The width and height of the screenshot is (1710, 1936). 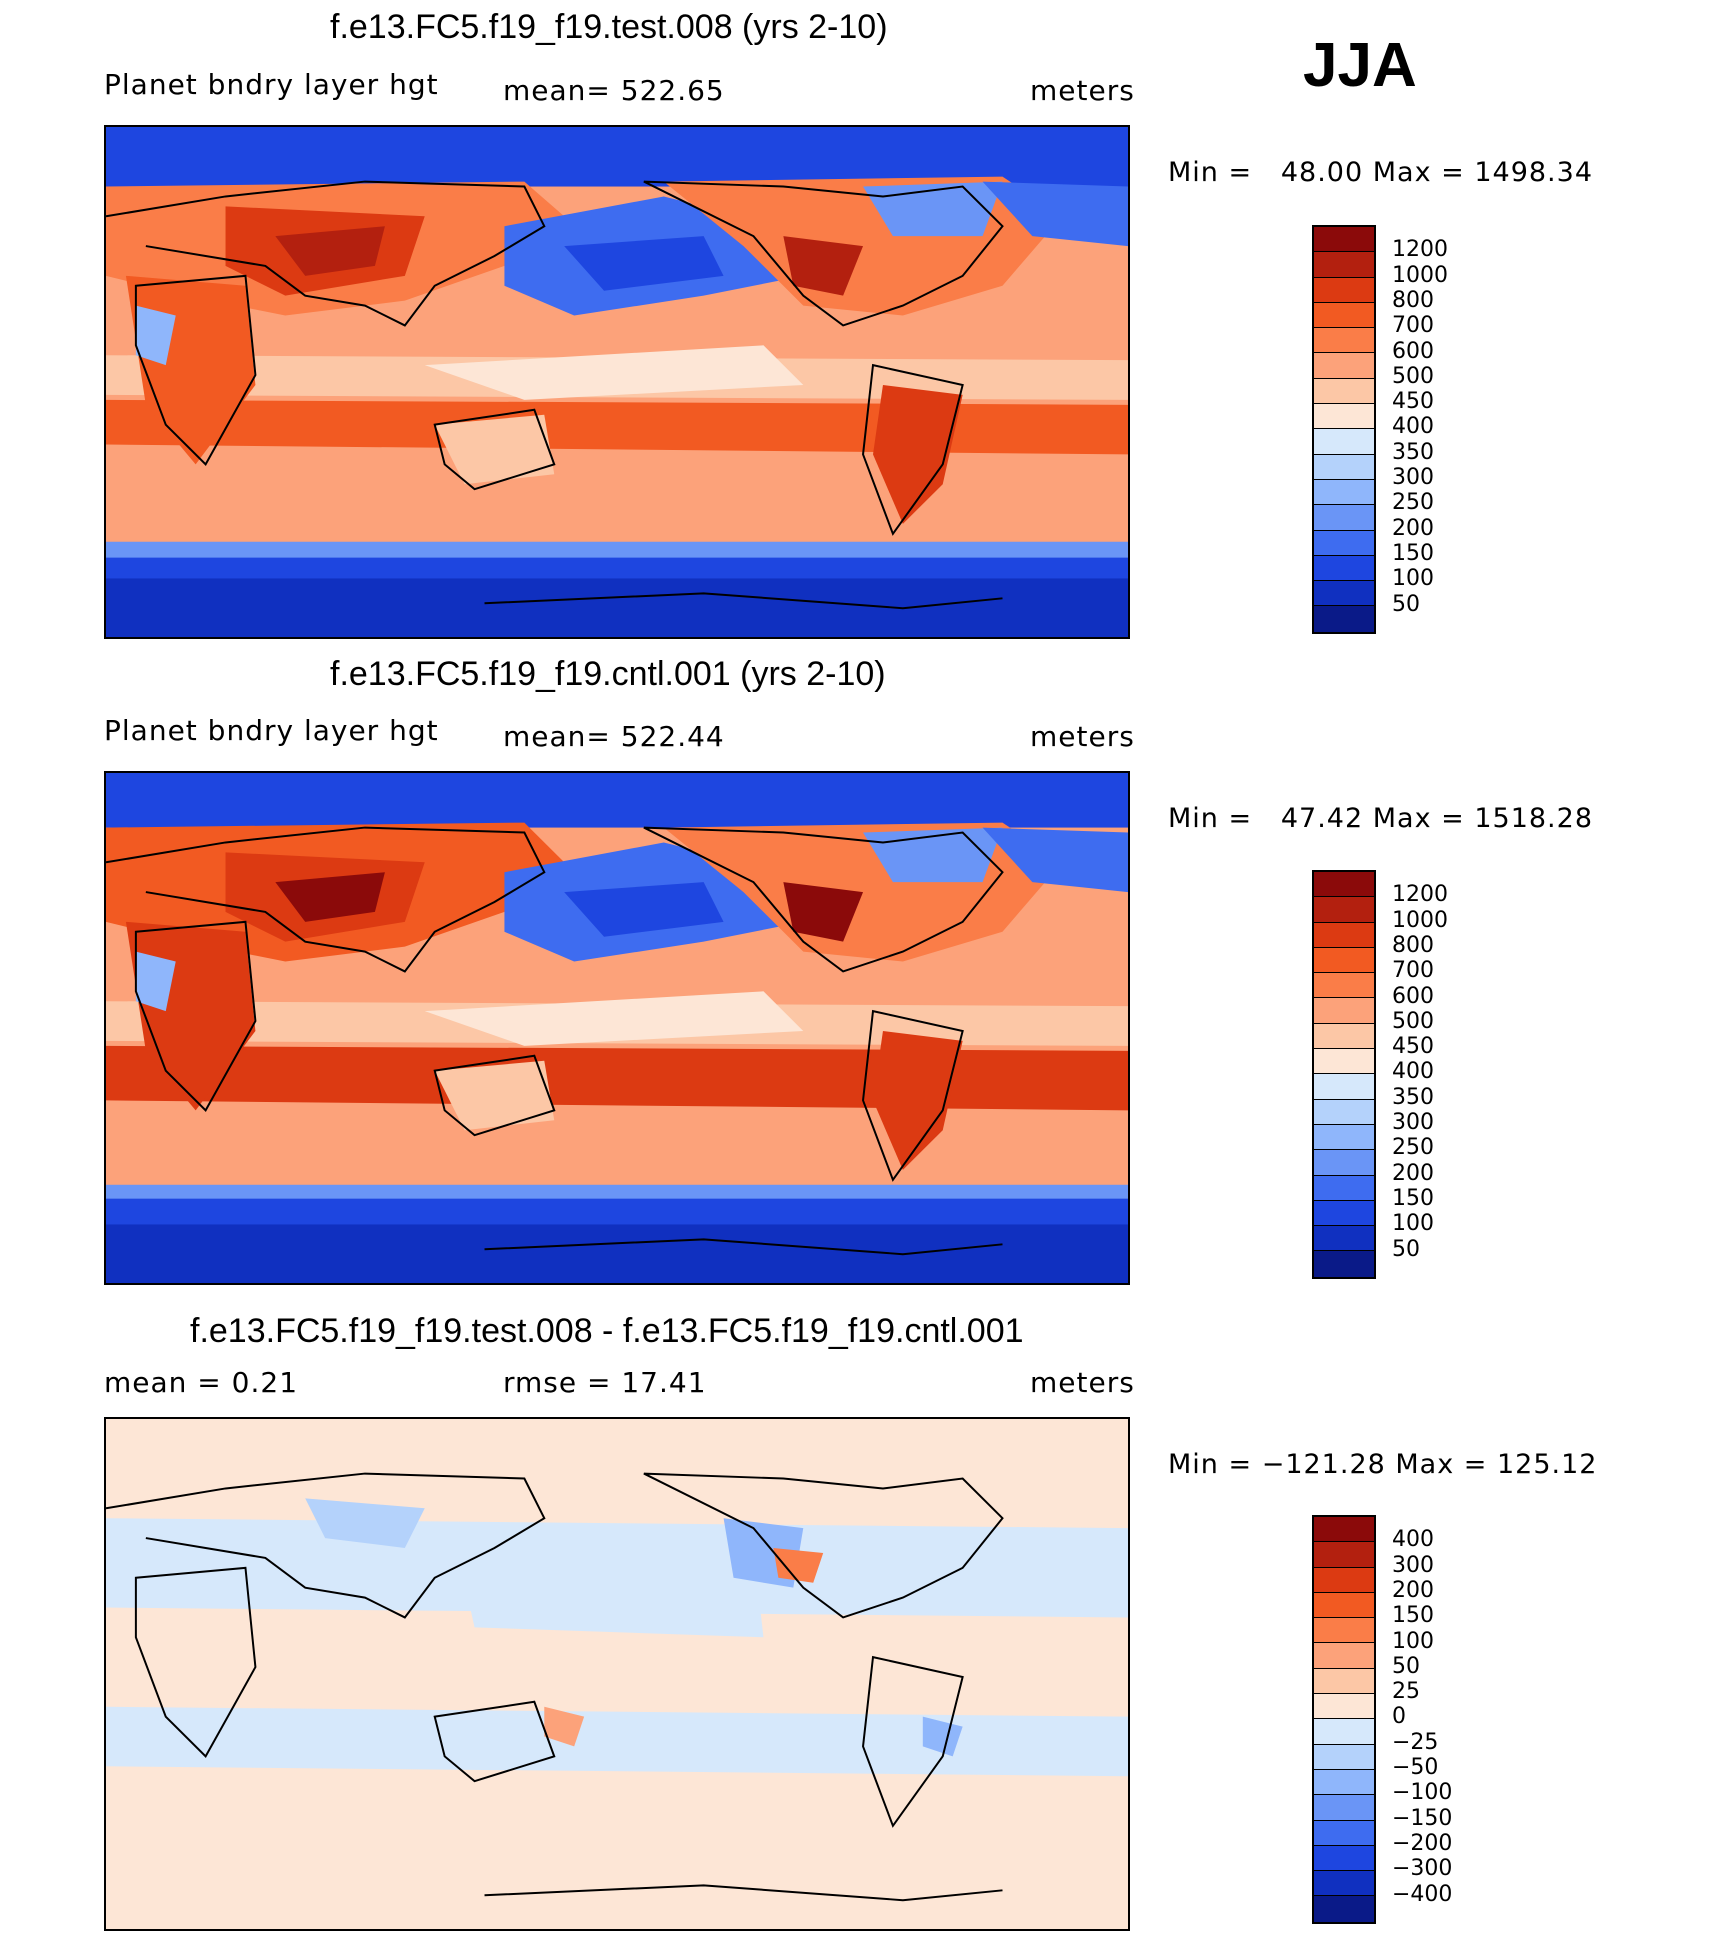 What do you see at coordinates (1413, 528) in the screenshot?
I see `panel-1-colorbar-tick-label: 200` at bounding box center [1413, 528].